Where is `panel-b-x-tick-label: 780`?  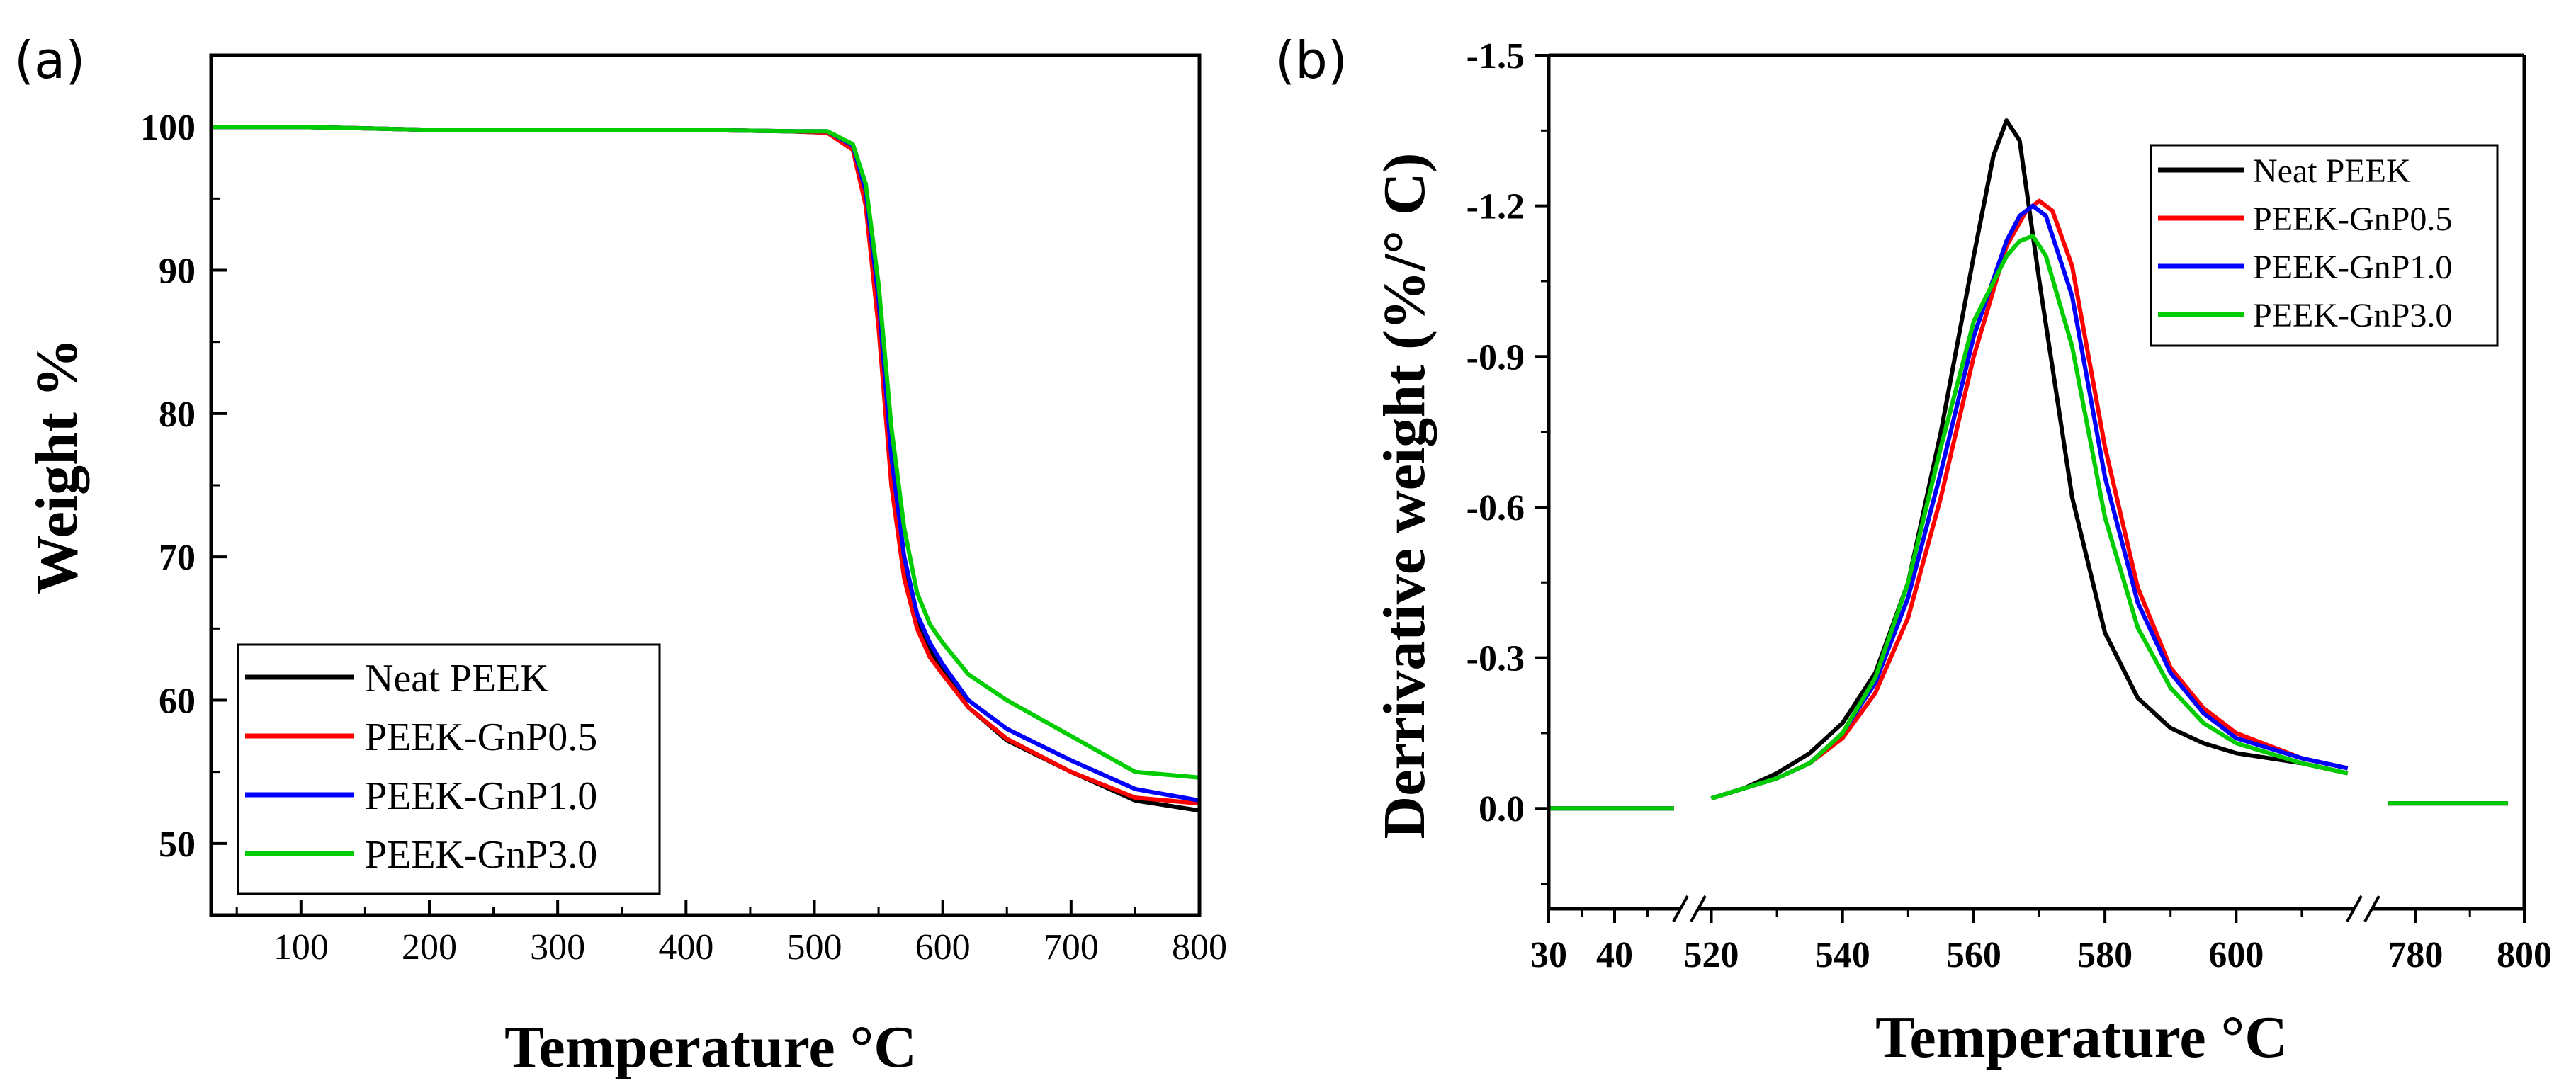
panel-b-x-tick-label: 780 is located at coordinates (2415, 955).